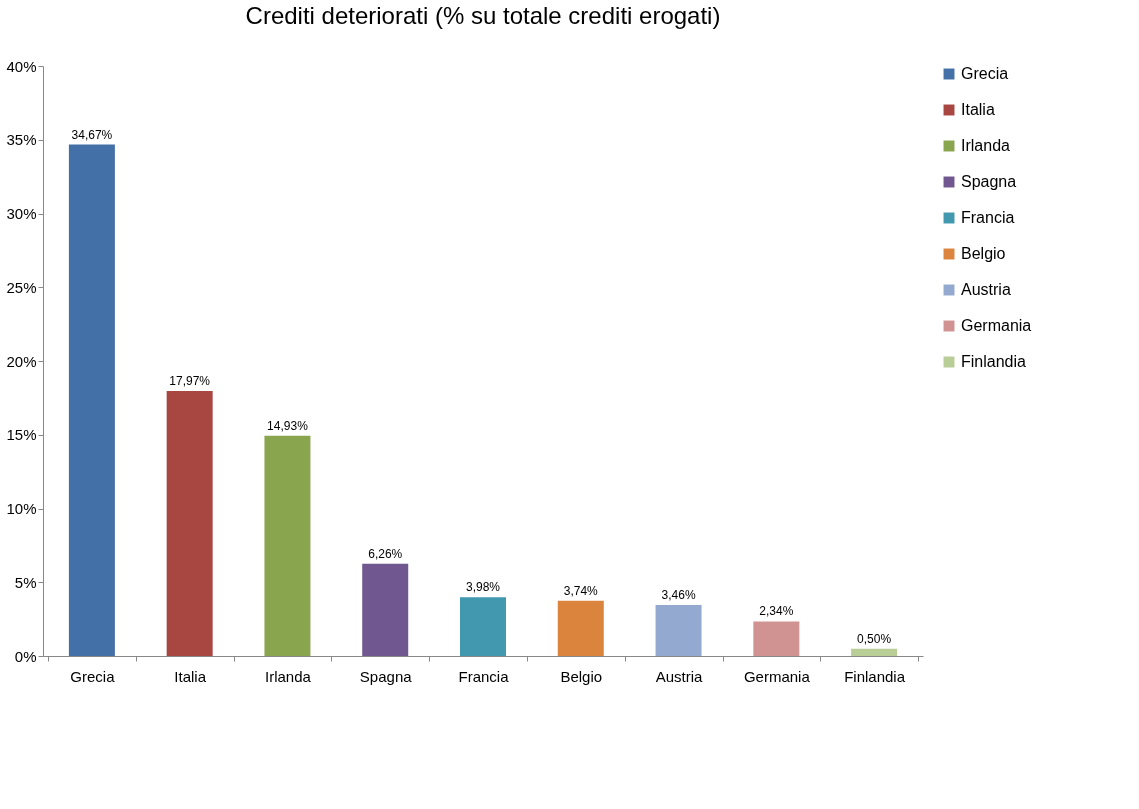 The height and width of the screenshot is (809, 1139). What do you see at coordinates (978, 109) in the screenshot?
I see `legend-label: Italia` at bounding box center [978, 109].